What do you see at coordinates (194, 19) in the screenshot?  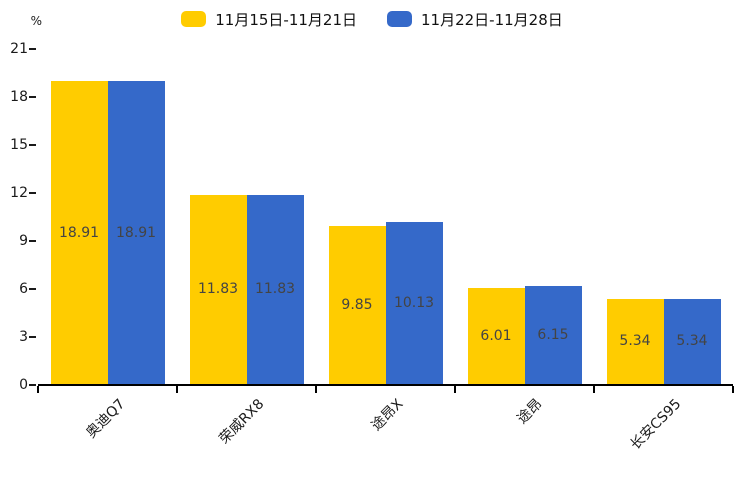 I see `legend-swatch-week1` at bounding box center [194, 19].